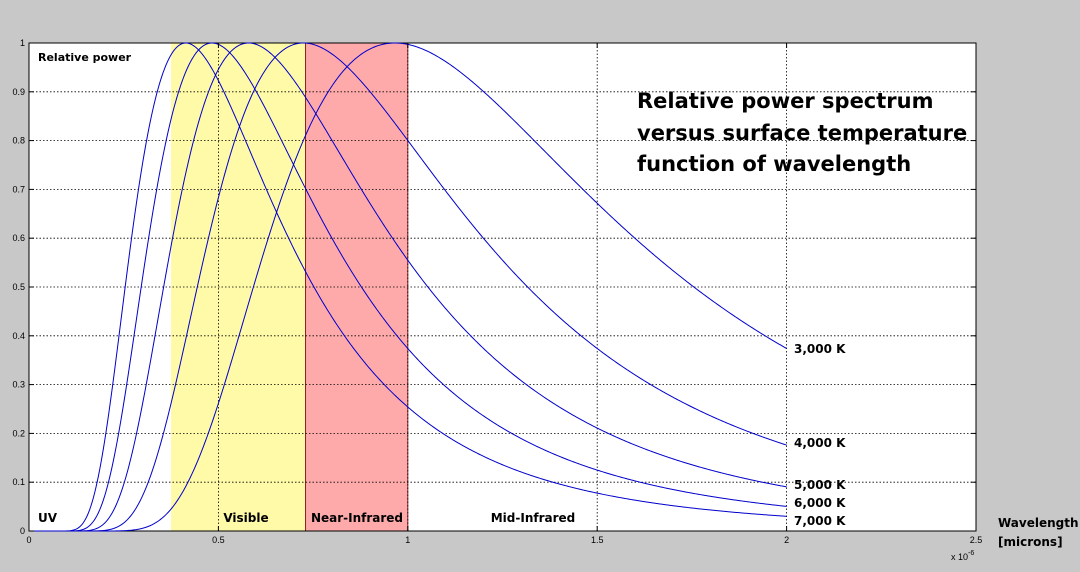 This screenshot has width=1080, height=572. I want to click on y-tick-label: 0.6, so click(18, 238).